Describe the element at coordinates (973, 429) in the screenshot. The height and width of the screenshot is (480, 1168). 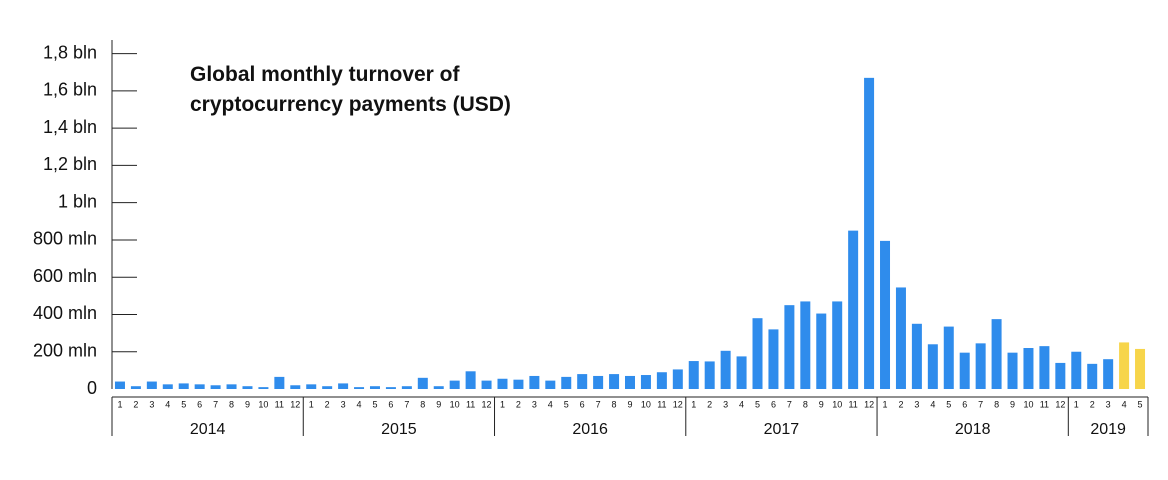
I see `group-label: 2018` at that location.